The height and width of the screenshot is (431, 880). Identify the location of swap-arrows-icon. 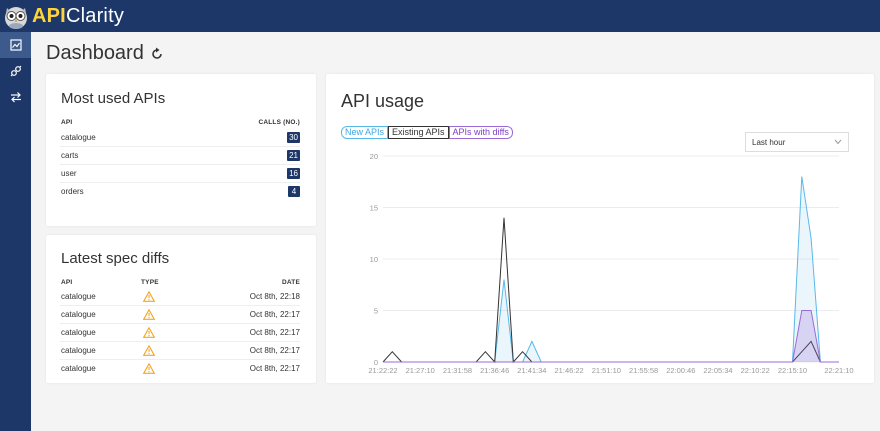
(15, 97).